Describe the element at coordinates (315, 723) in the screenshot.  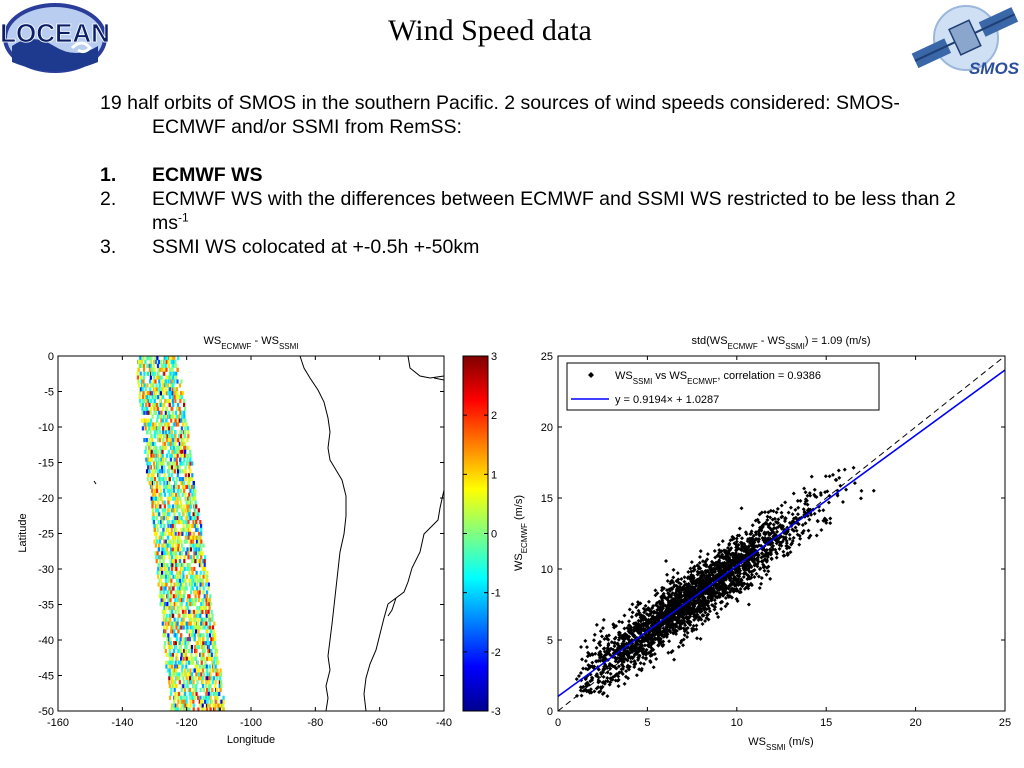
I see `map-xtick-label: -80` at that location.